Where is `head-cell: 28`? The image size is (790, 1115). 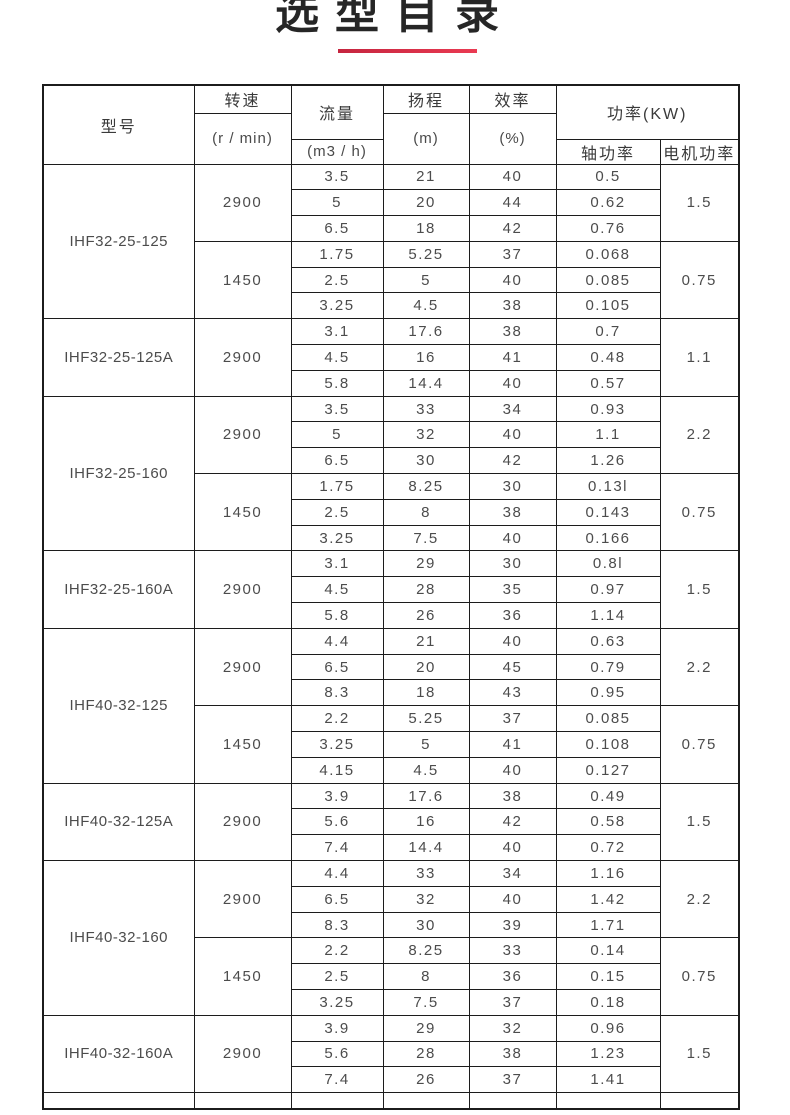 head-cell: 28 is located at coordinates (426, 590).